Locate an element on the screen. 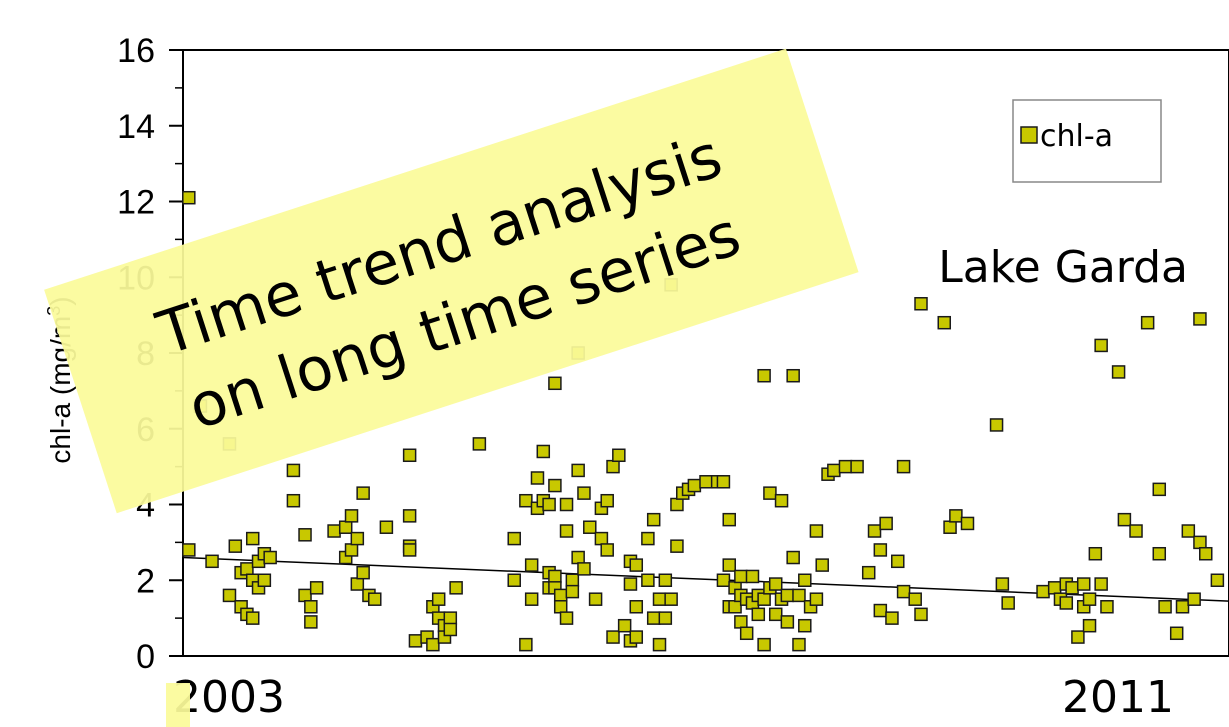  x-label-end: 2011 is located at coordinates (1118, 697).